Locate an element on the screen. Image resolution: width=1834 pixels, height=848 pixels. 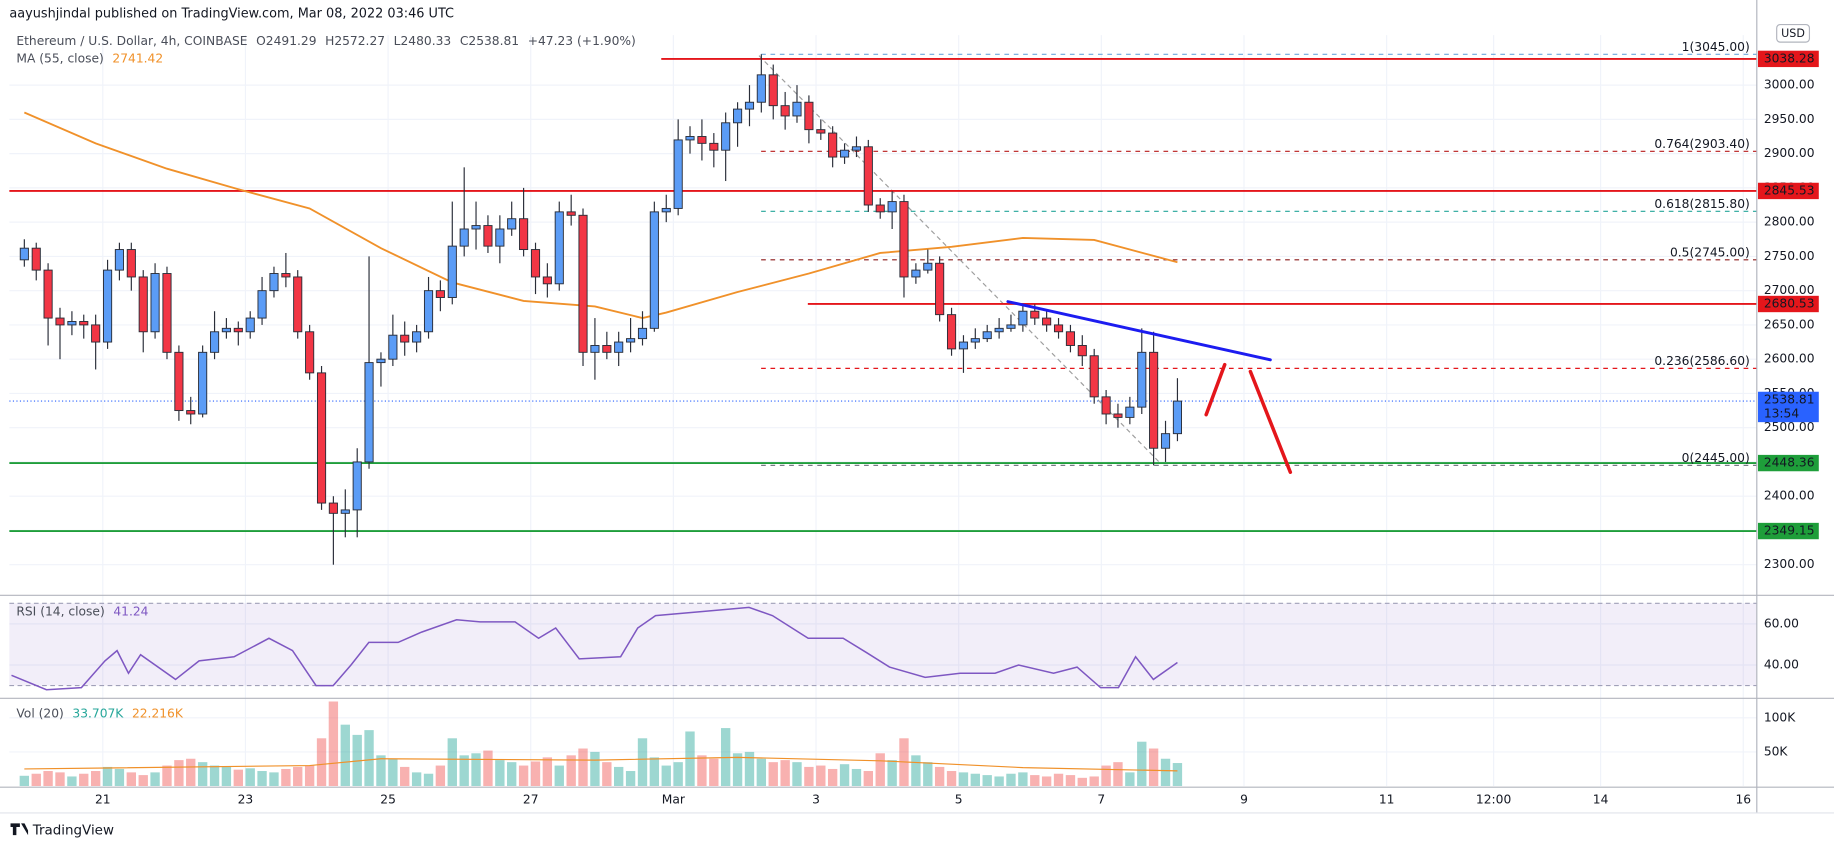
x-tick-label: 23 is located at coordinates (246, 800).